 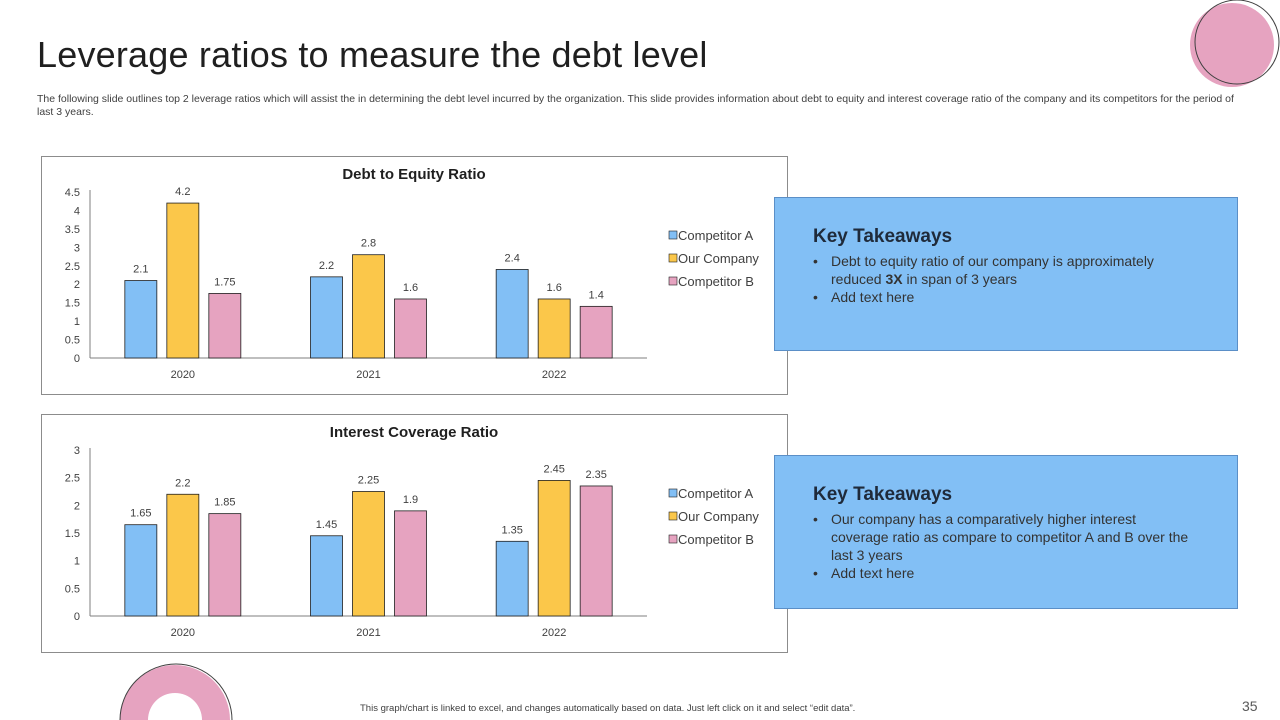 I want to click on decorative-circles-top, so click(x=1235, y=43).